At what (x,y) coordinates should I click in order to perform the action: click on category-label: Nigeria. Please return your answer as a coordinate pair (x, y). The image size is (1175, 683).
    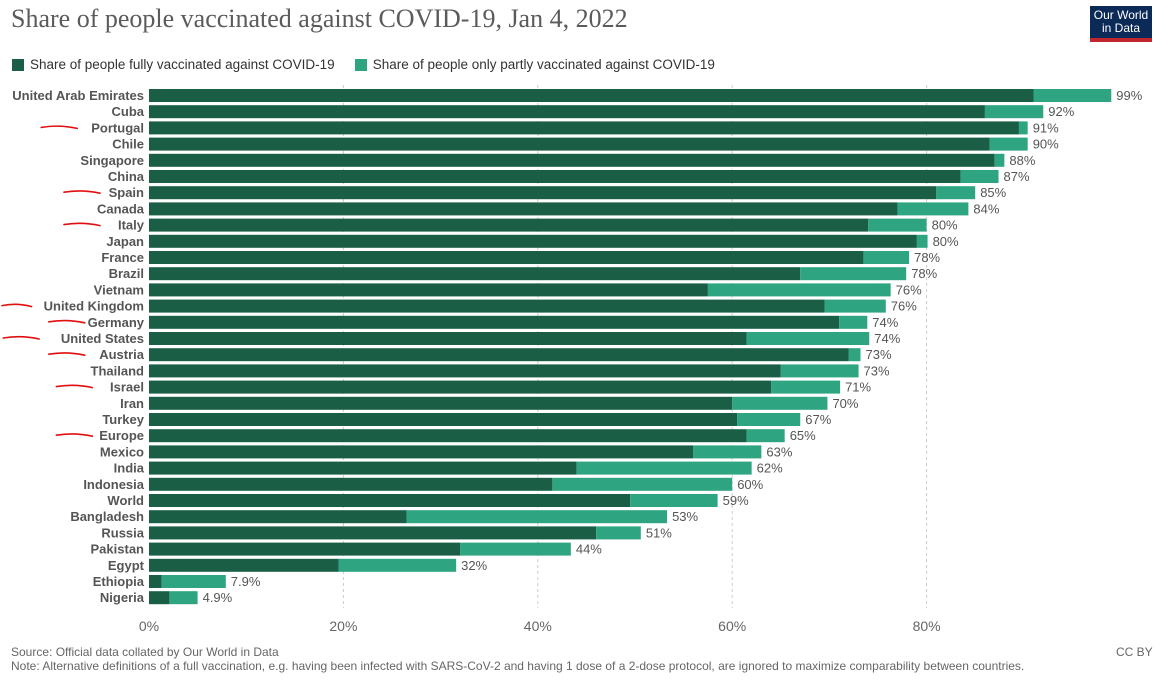
    Looking at the image, I should click on (122, 597).